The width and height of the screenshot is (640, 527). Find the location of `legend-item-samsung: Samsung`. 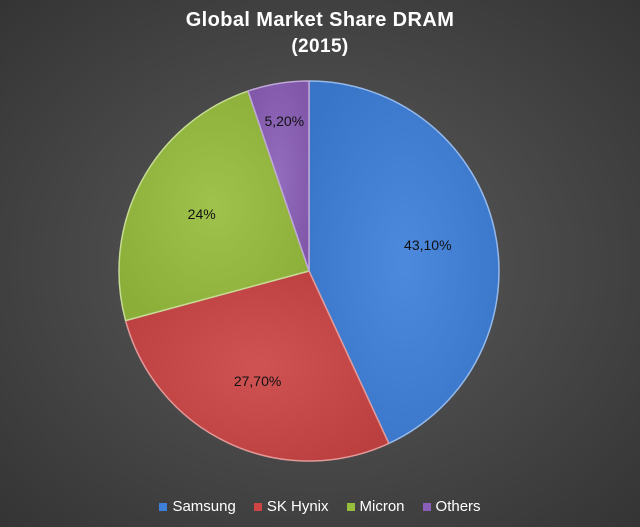

legend-item-samsung: Samsung is located at coordinates (197, 506).